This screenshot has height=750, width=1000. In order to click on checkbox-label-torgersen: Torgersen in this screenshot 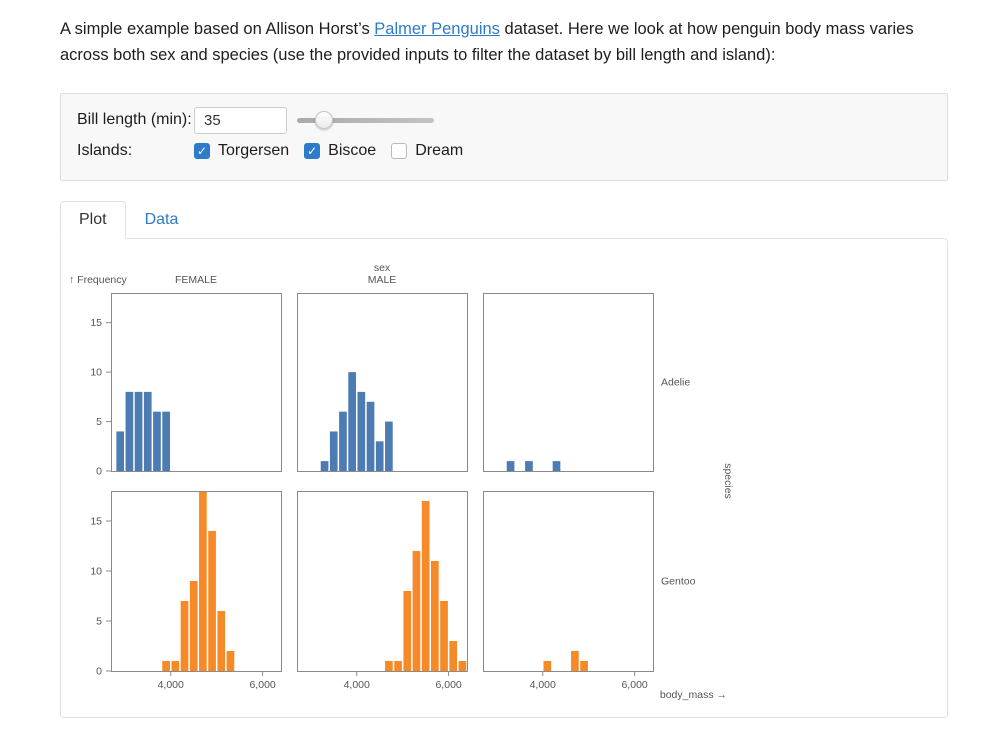, I will do `click(254, 151)`.